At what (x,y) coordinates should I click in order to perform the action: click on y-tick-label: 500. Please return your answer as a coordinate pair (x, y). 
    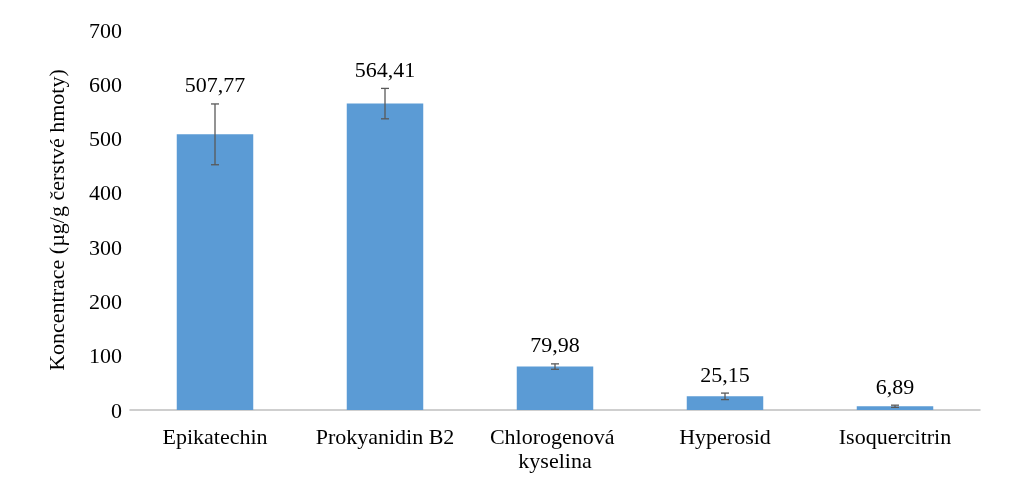
    Looking at the image, I should click on (105, 139).